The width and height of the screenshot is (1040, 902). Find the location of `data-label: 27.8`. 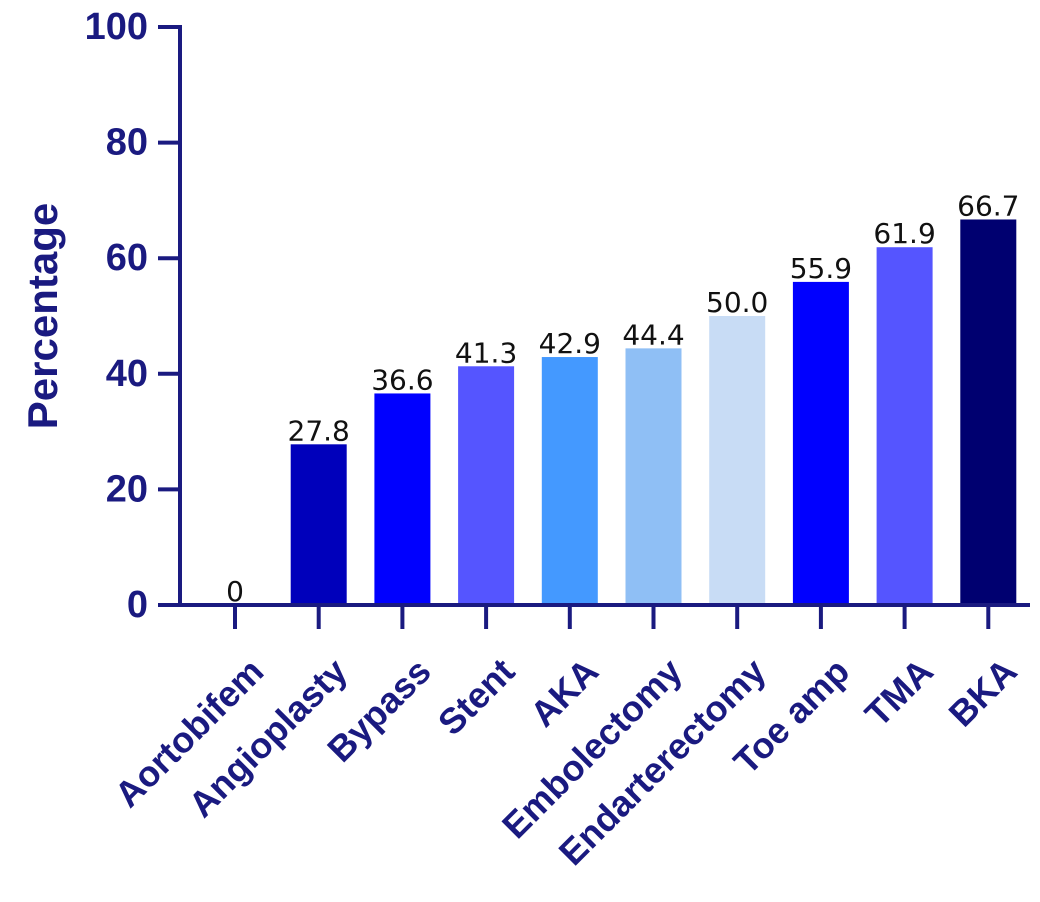

data-label: 27.8 is located at coordinates (319, 430).